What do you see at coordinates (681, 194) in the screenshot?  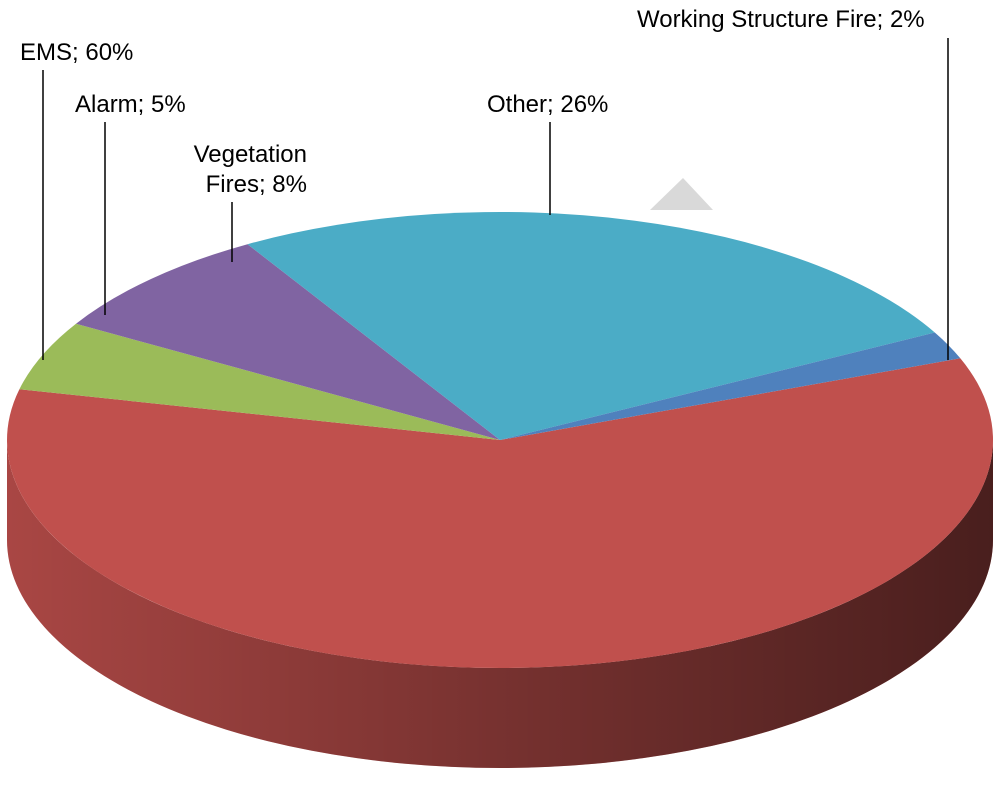 I see `decoration` at bounding box center [681, 194].